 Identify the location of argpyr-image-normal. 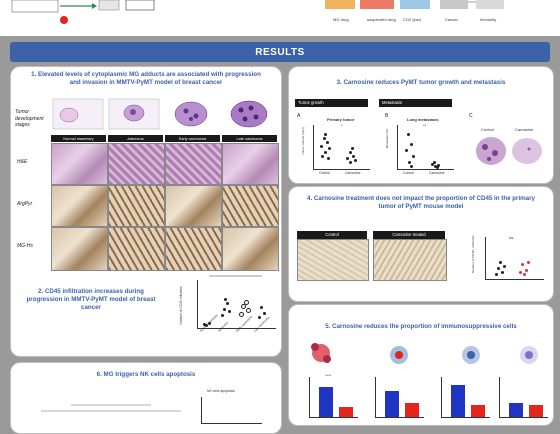
(79, 206).